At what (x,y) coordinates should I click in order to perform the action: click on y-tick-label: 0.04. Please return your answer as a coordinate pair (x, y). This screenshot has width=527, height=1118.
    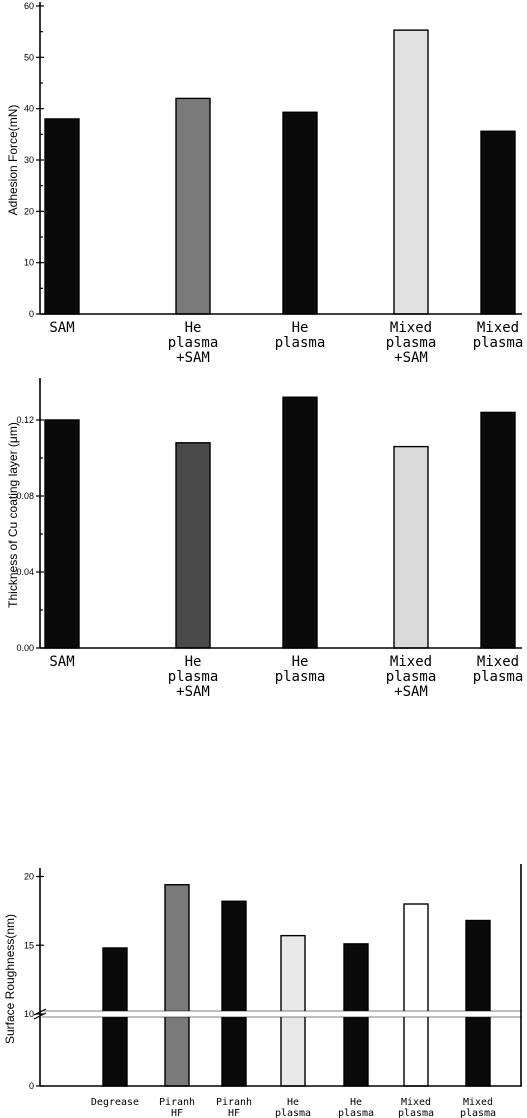
    Looking at the image, I should click on (25, 572).